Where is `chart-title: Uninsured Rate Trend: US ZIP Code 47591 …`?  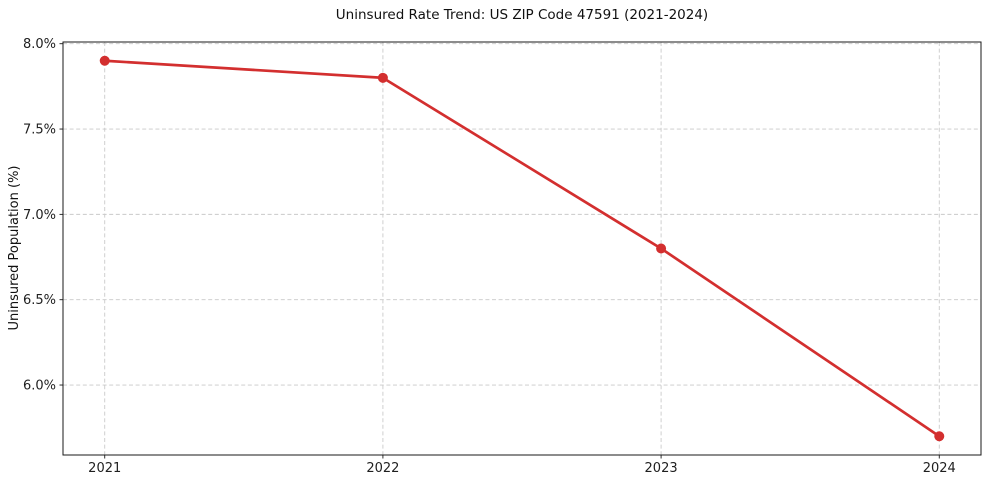 chart-title: Uninsured Rate Trend: US ZIP Code 47591 … is located at coordinates (522, 15).